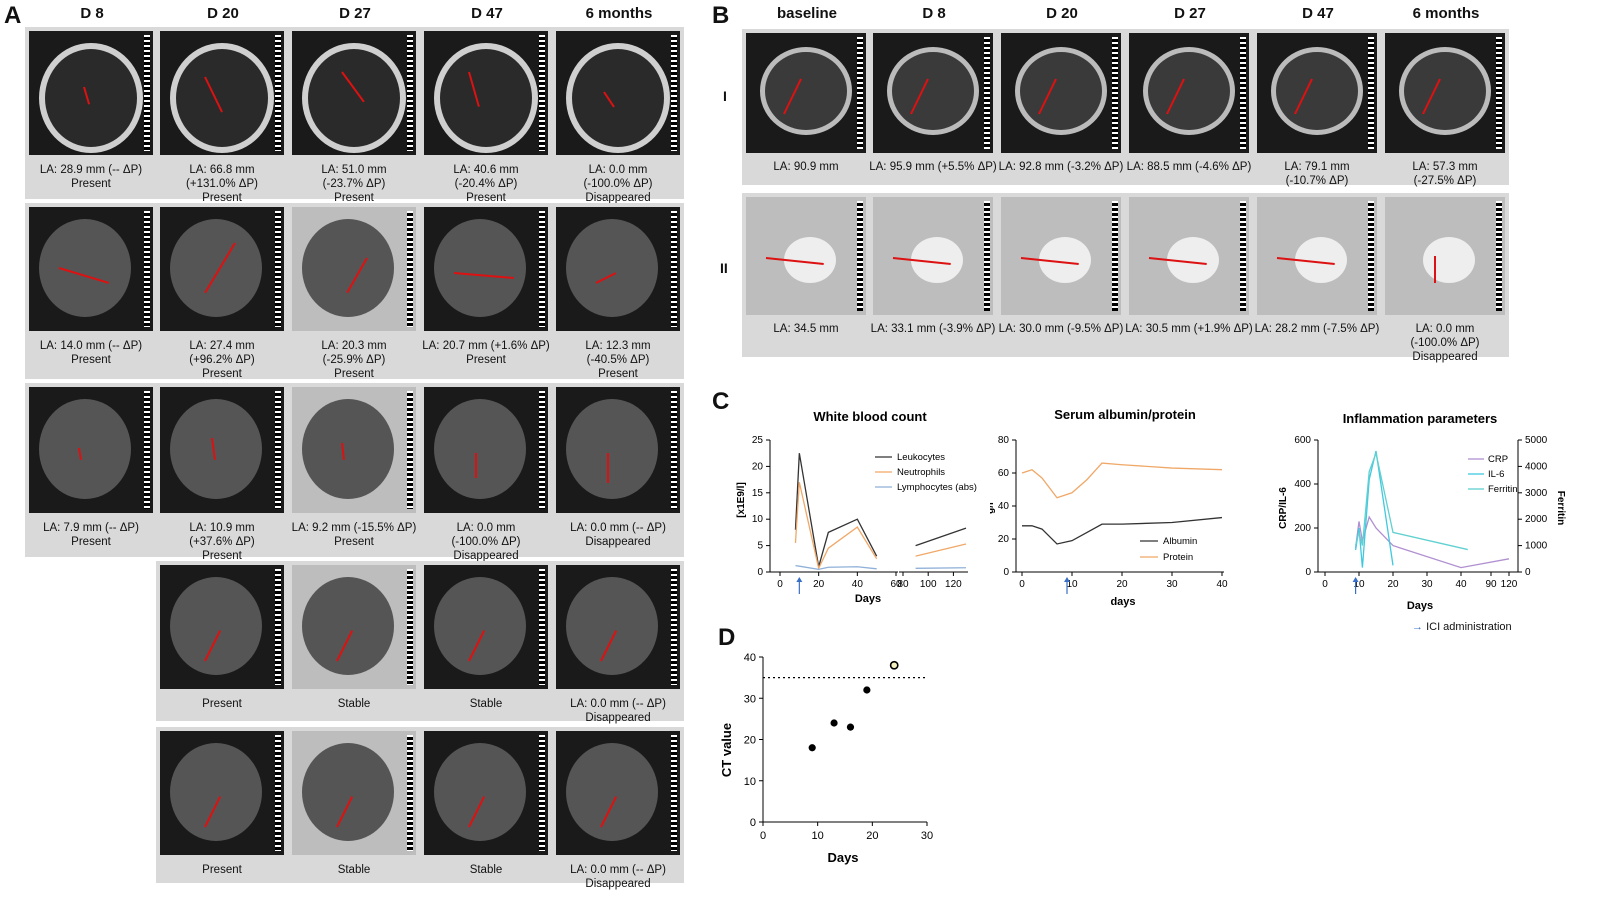 This screenshot has width=1619, height=920. I want to click on x-tick-label: 120, so click(953, 584).